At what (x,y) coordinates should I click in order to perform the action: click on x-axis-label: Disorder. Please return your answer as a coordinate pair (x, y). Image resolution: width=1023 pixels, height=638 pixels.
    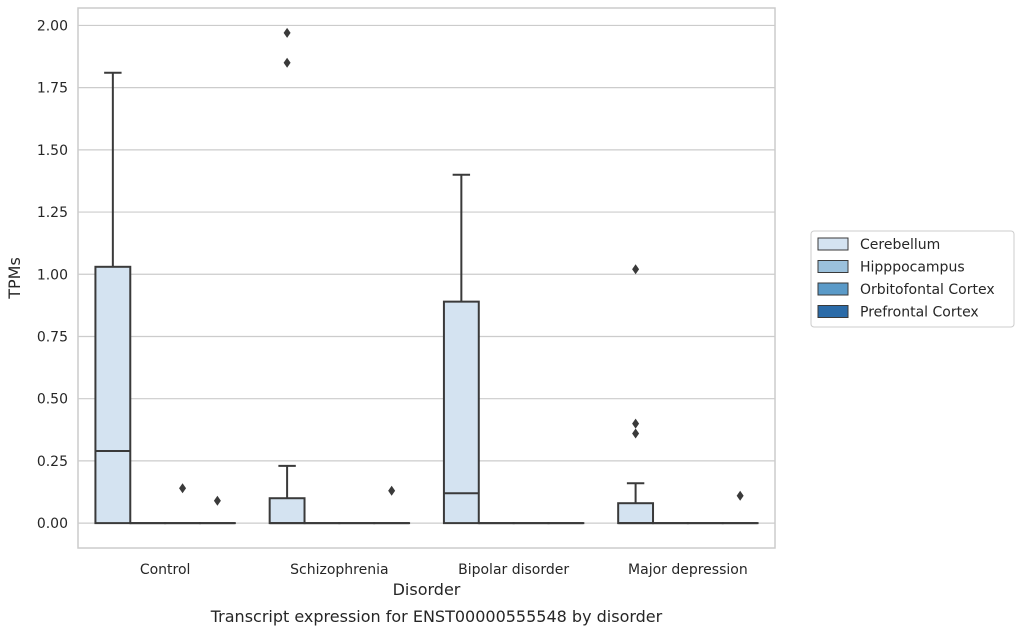
    Looking at the image, I should click on (427, 589).